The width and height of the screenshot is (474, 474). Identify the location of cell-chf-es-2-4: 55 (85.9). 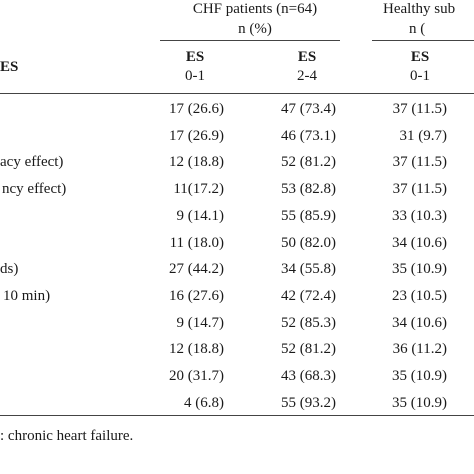
(308, 216).